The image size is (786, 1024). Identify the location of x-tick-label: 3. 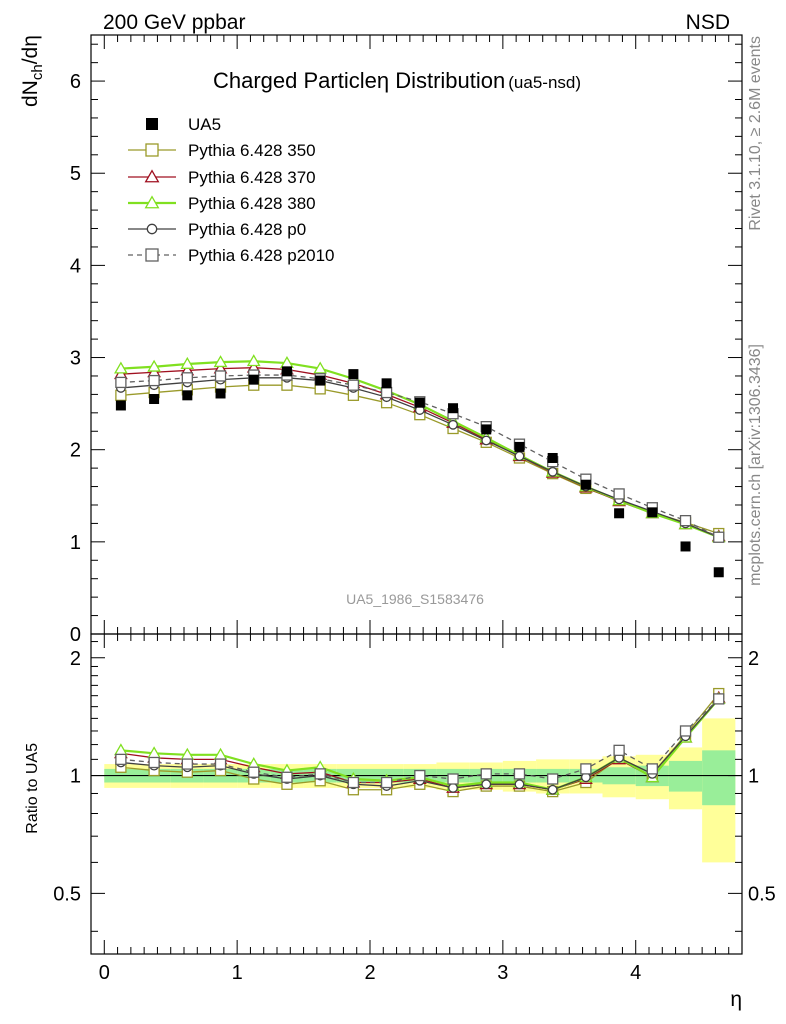
(502, 973).